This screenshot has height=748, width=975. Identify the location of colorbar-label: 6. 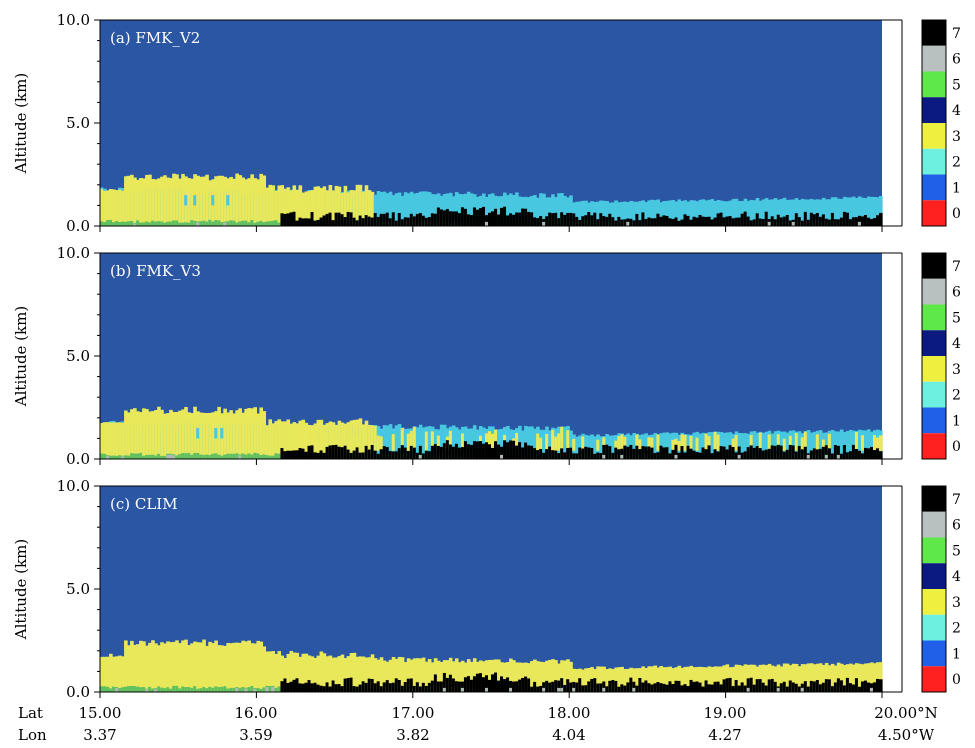
(956, 293).